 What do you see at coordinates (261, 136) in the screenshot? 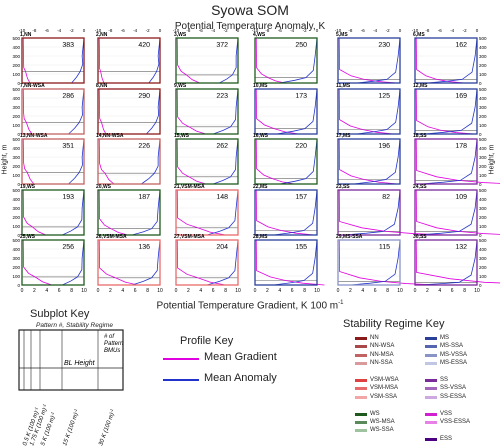
I see `panel-label: 16,WS` at bounding box center [261, 136].